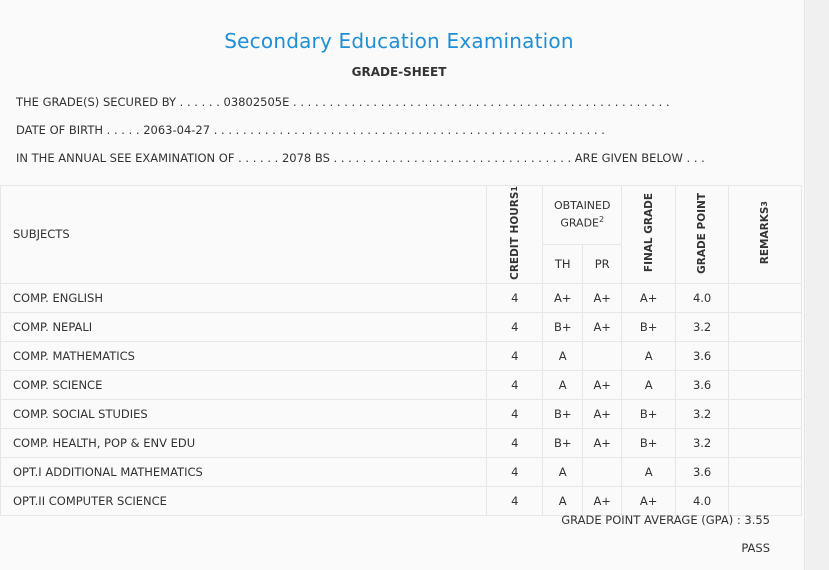 This screenshot has height=570, width=829. What do you see at coordinates (244, 471) in the screenshot?
I see `subject-cell: OPT.I ADDITIONAL MATHEMATICS` at bounding box center [244, 471].